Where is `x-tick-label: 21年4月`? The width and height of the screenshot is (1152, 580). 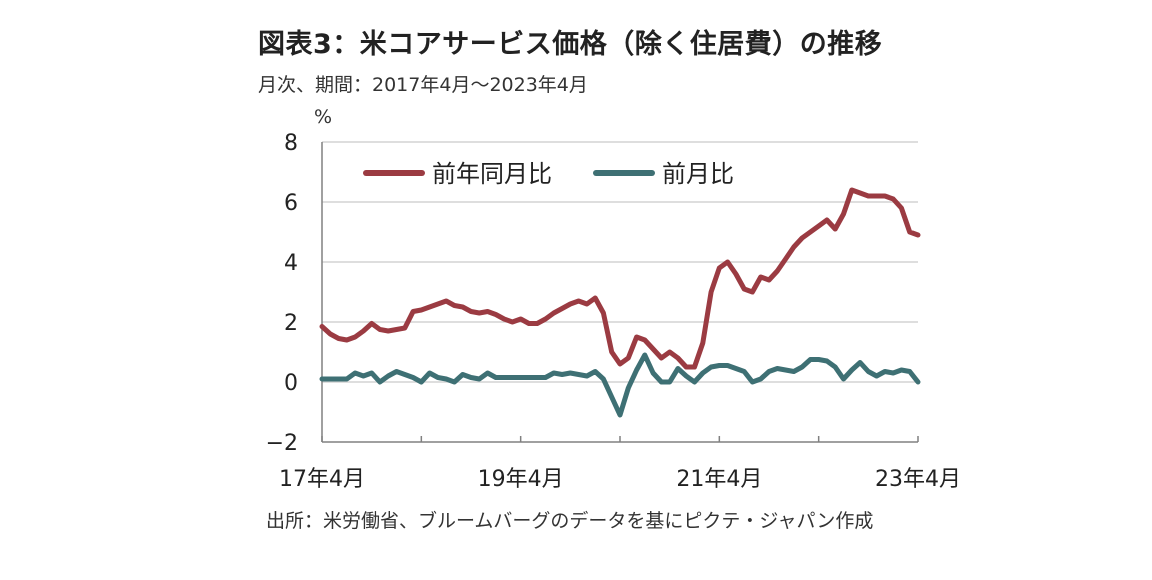 x-tick-label: 21年4月 is located at coordinates (719, 479).